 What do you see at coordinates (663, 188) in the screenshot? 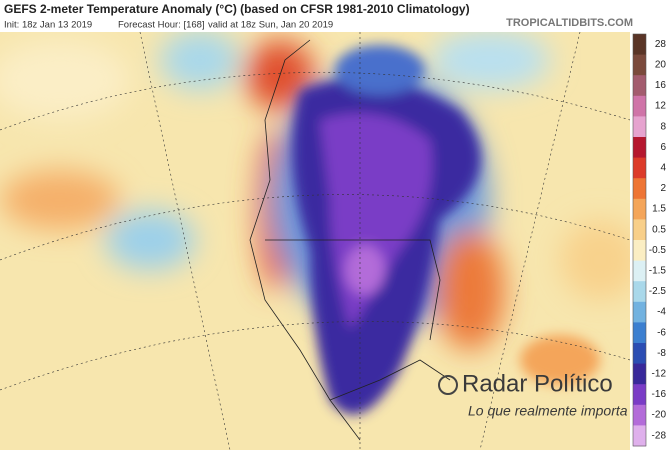
I see `colorbar-label: 2` at bounding box center [663, 188].